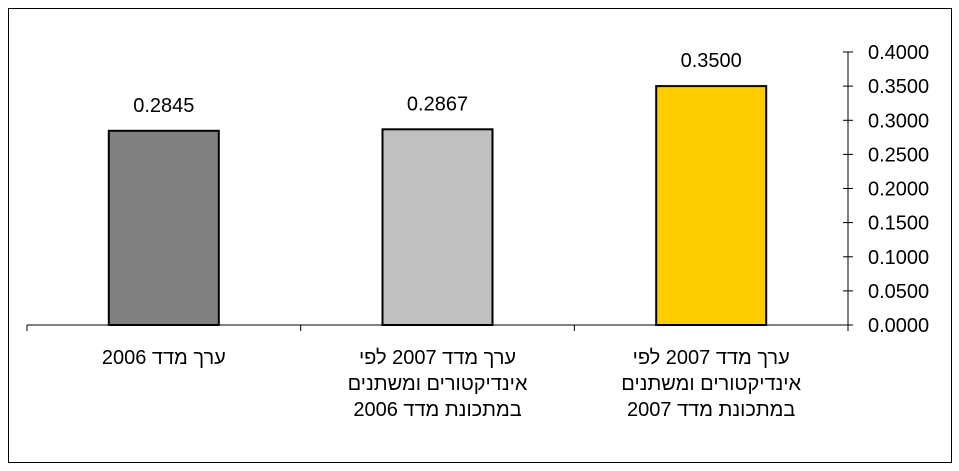 The width and height of the screenshot is (959, 471). What do you see at coordinates (437, 104) in the screenshot?
I see `data-label: 0.2867` at bounding box center [437, 104].